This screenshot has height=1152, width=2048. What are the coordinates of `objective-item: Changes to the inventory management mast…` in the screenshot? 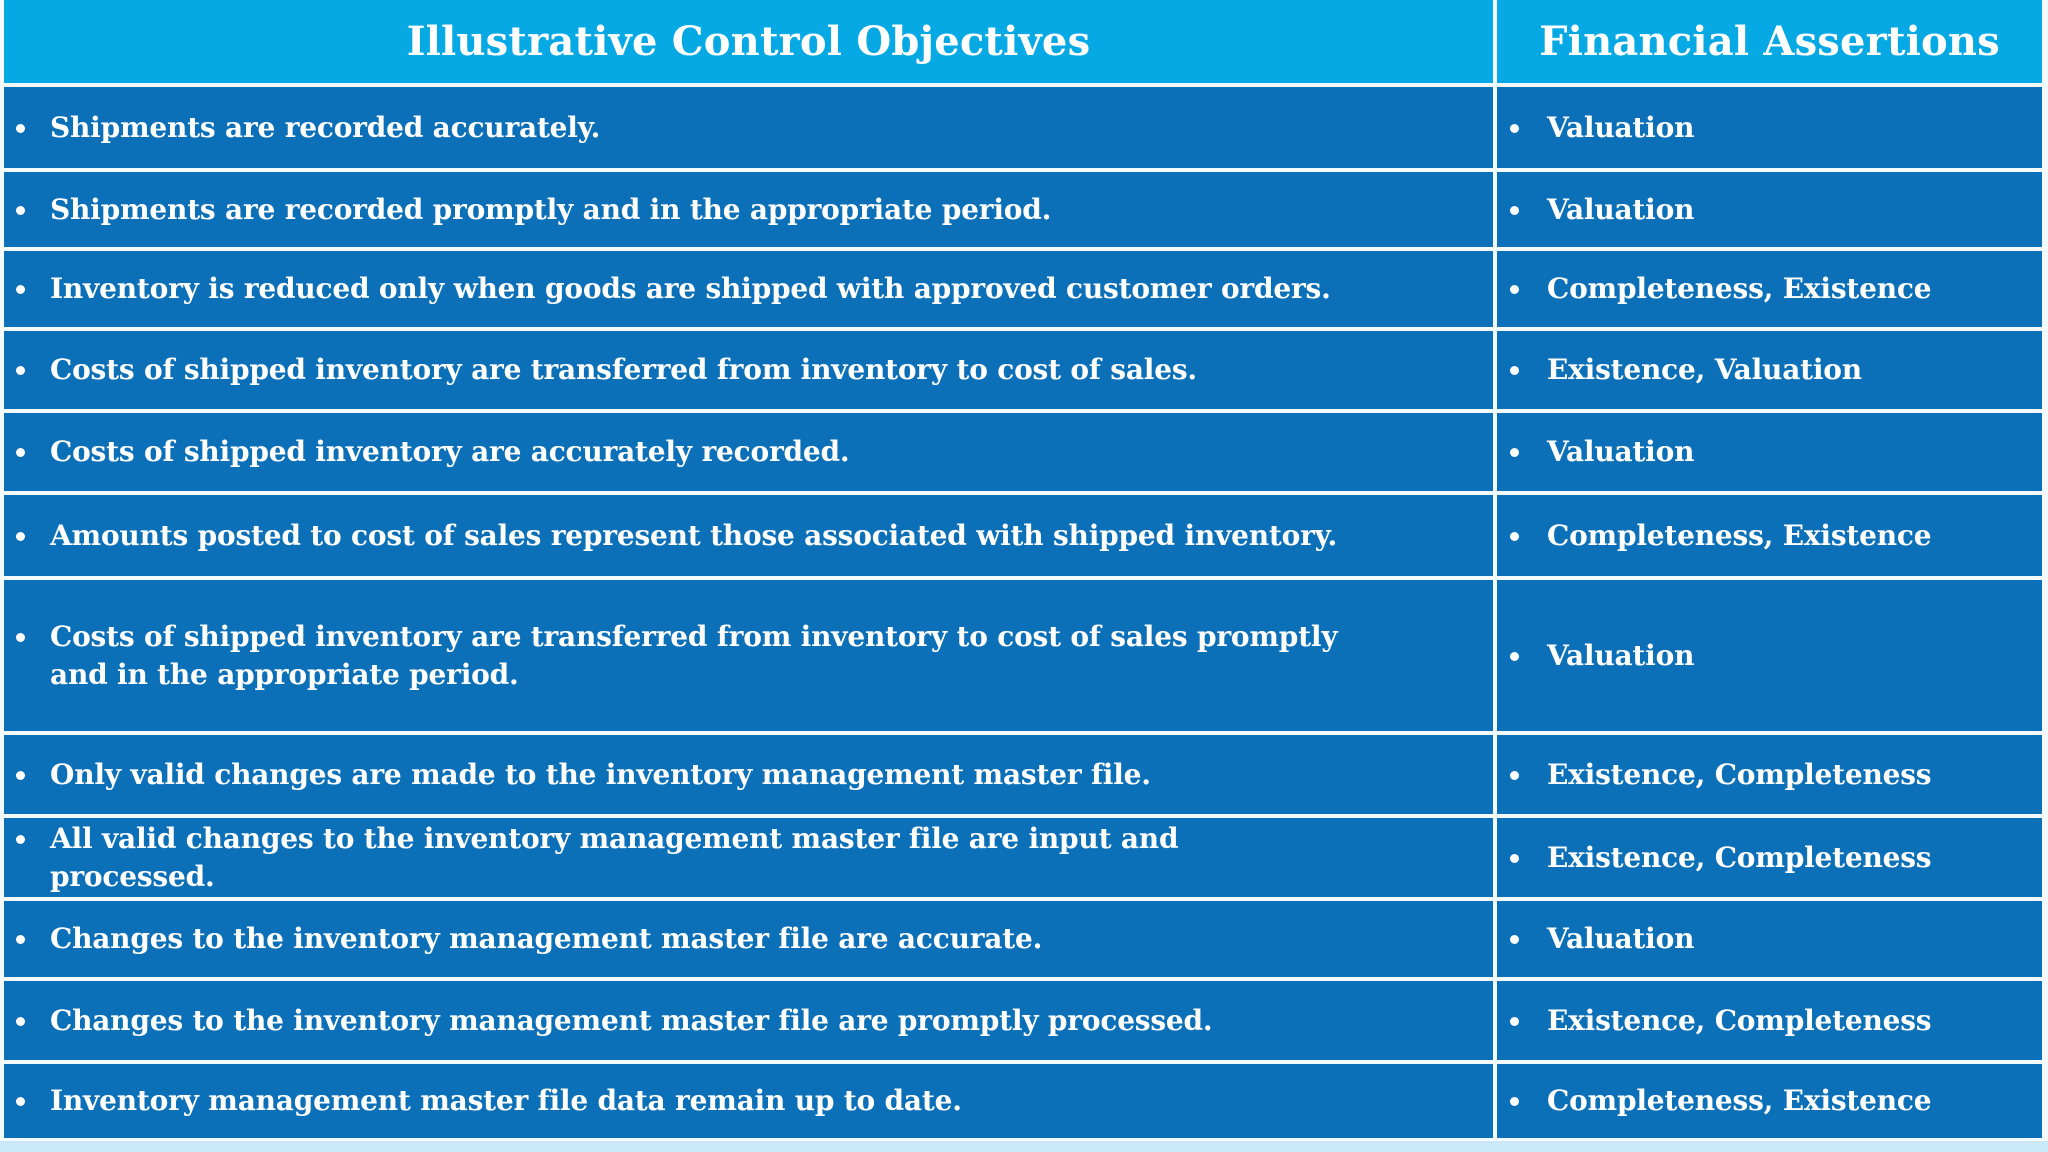 It's located at (610, 1021).